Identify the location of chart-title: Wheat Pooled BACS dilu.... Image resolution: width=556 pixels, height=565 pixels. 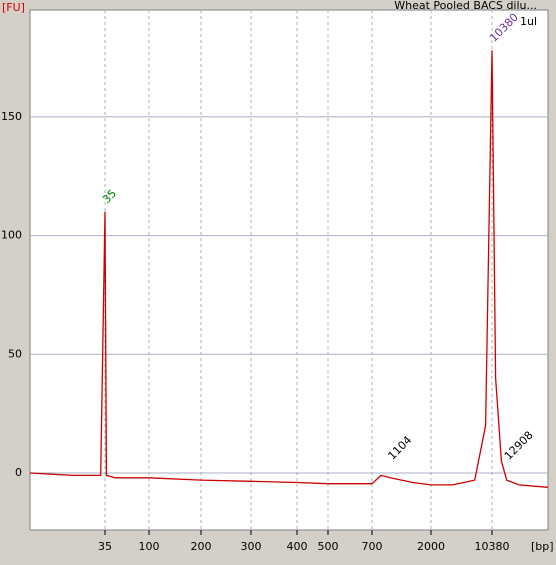
(465, 6).